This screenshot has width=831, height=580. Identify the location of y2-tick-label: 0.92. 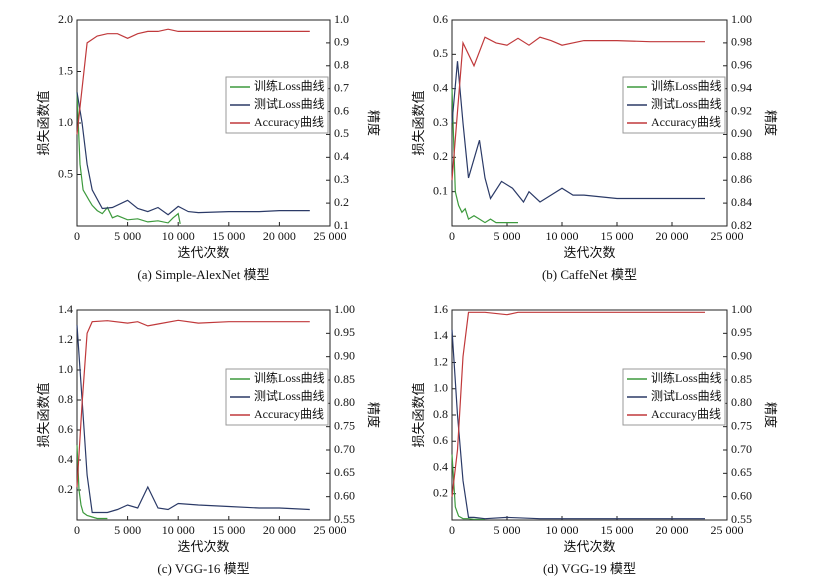
(741, 110).